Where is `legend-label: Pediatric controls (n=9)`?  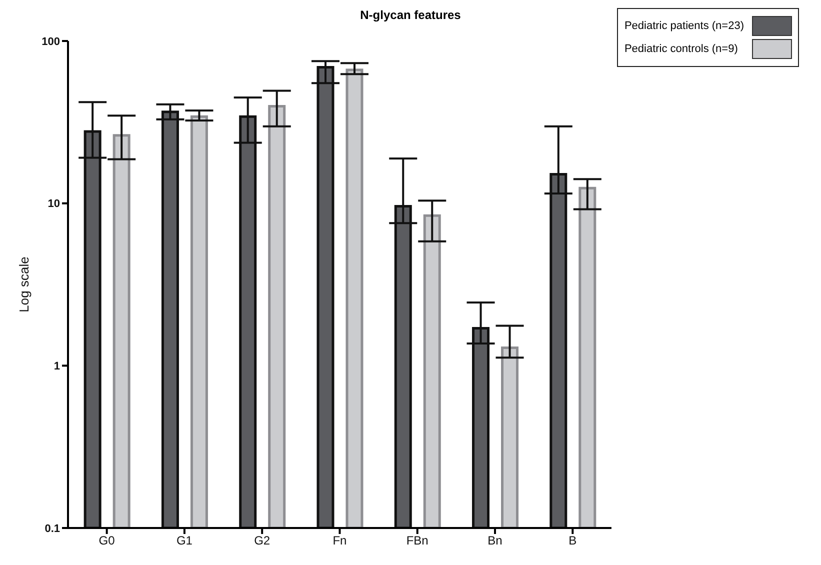 legend-label: Pediatric controls (n=9) is located at coordinates (681, 49).